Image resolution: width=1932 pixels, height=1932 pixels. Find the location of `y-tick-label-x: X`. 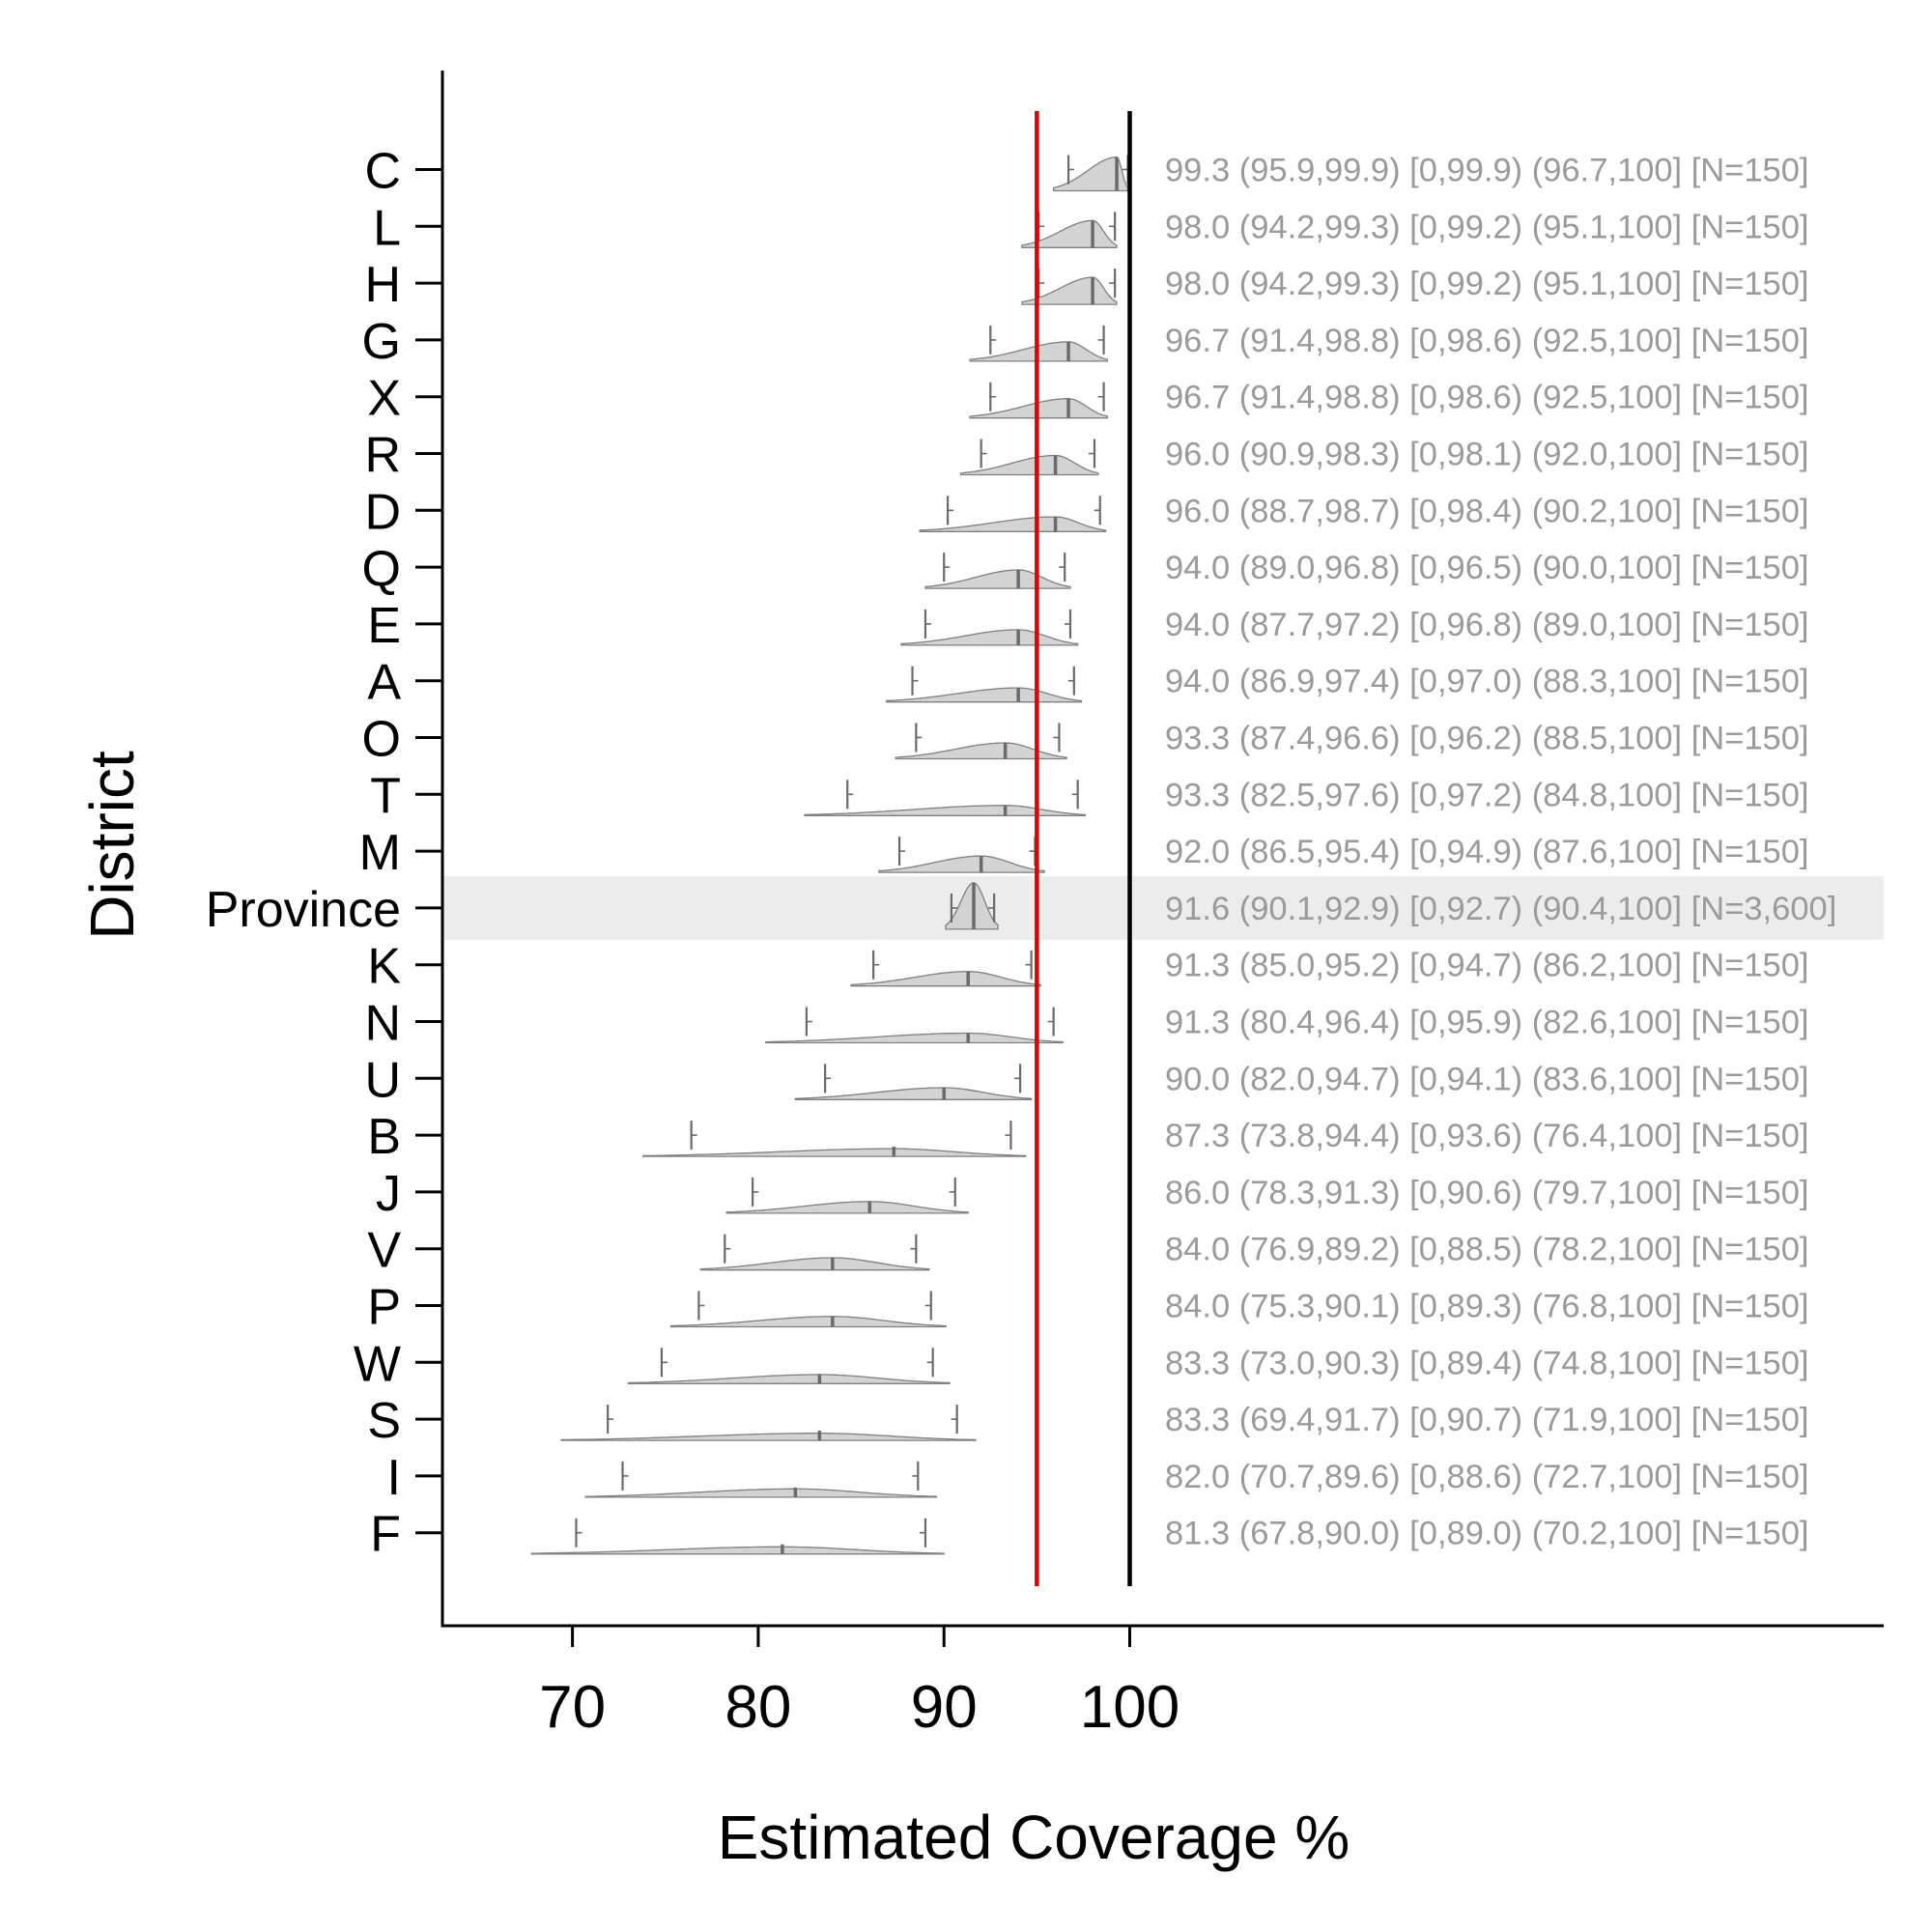

y-tick-label-x: X is located at coordinates (384, 399).